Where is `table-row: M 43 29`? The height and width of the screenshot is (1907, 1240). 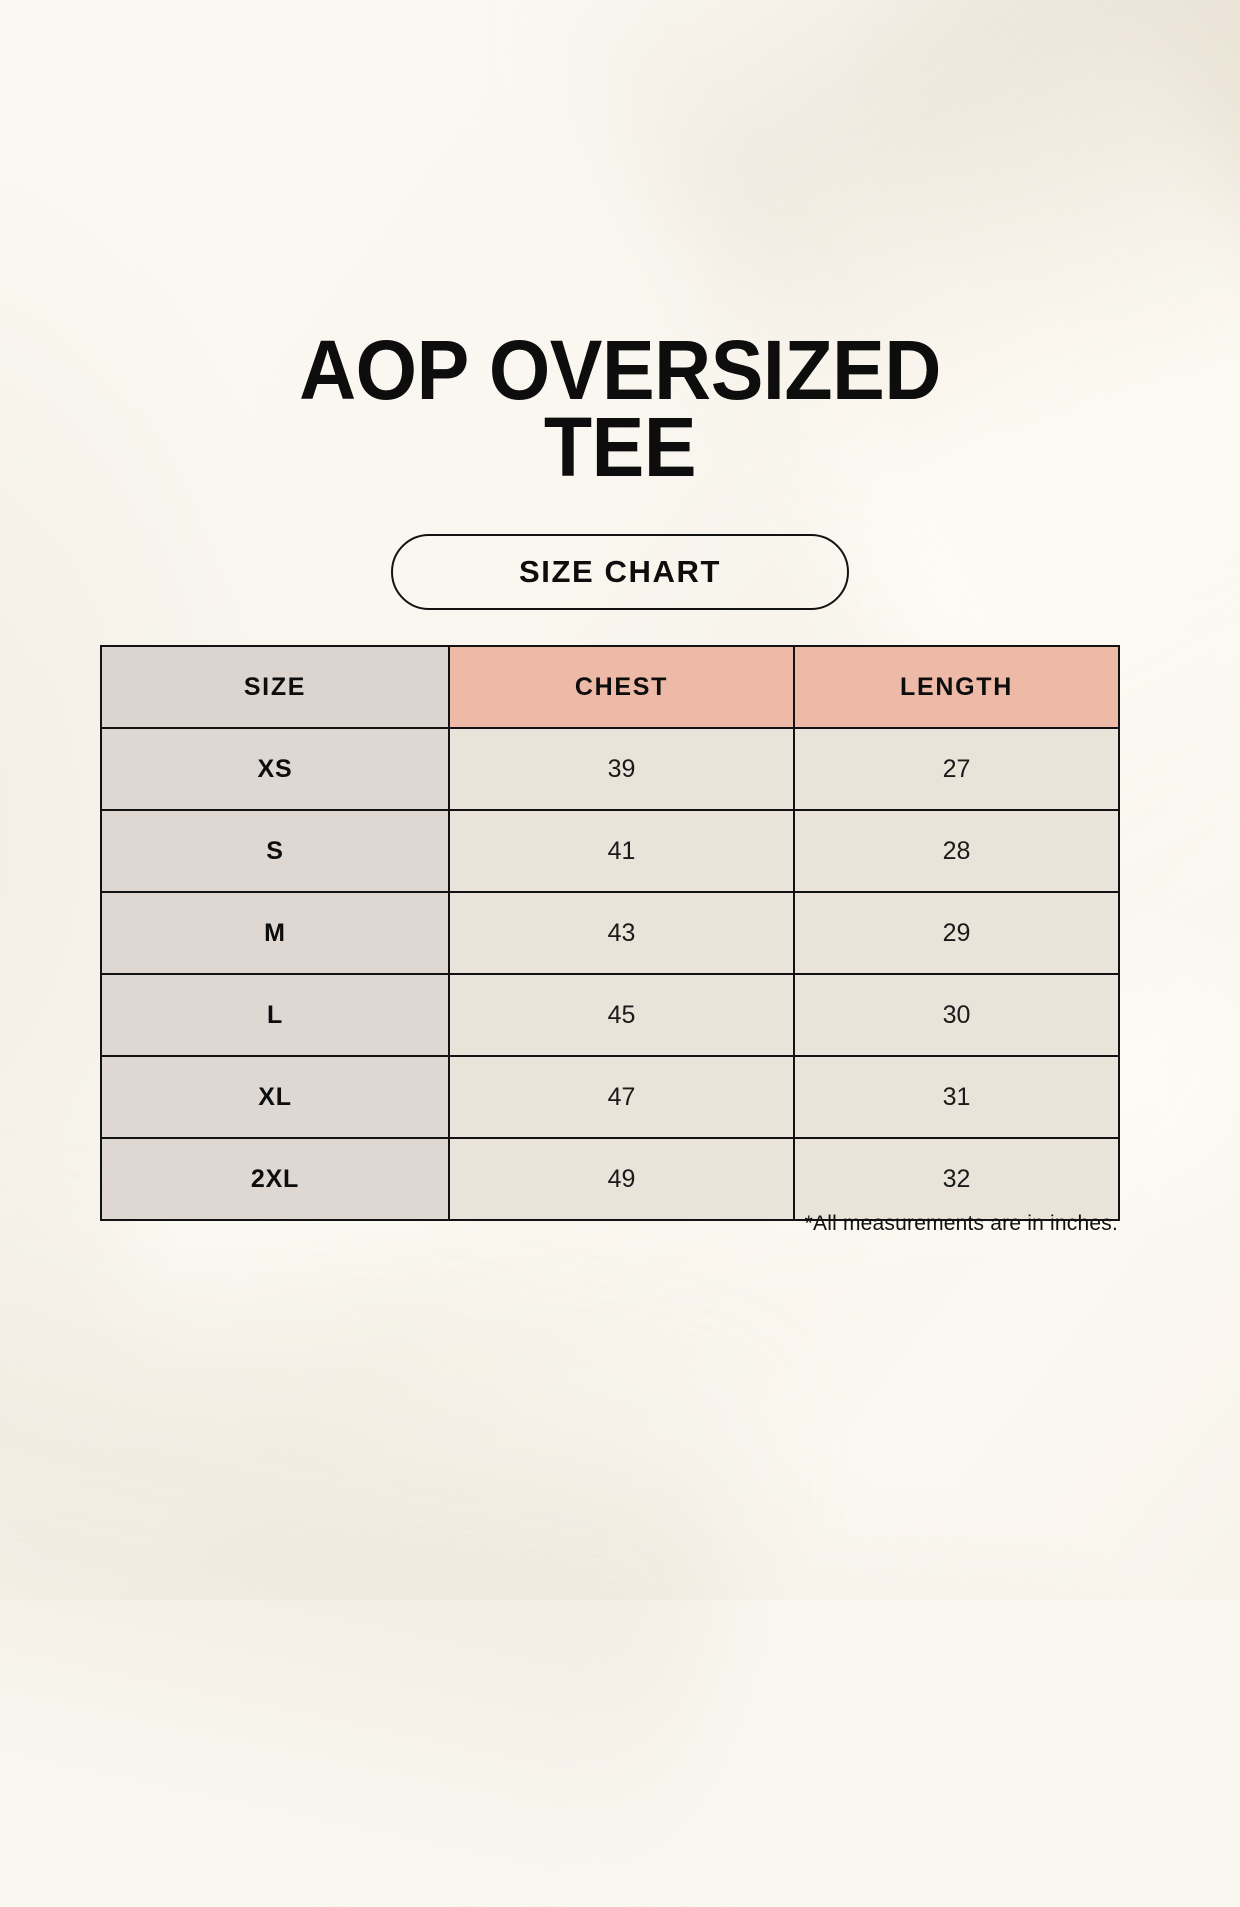
table-row: M 43 29 is located at coordinates (610, 933).